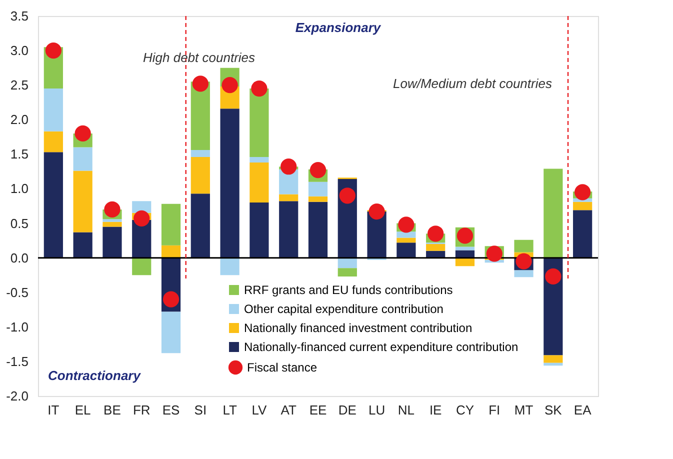  Describe the element at coordinates (17, 361) in the screenshot. I see `y-tick-label: -1.5` at that location.